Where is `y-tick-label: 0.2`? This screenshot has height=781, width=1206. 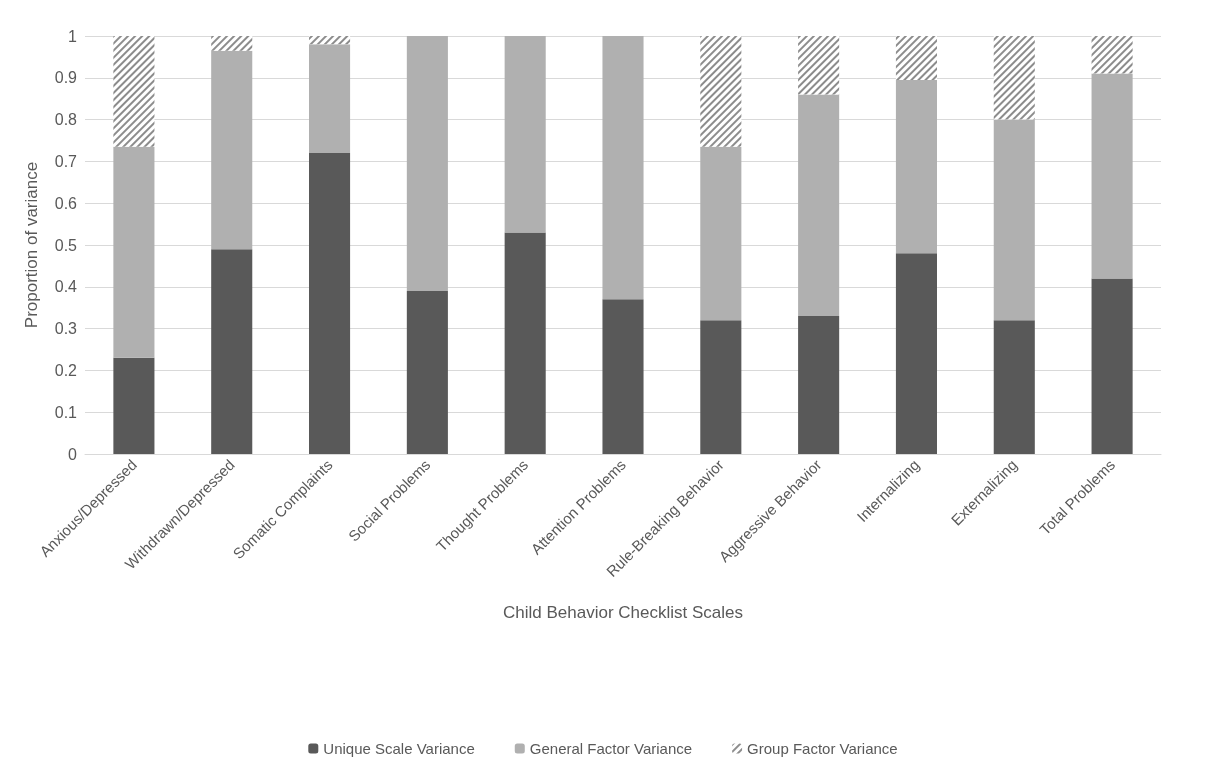 y-tick-label: 0.2 is located at coordinates (66, 370).